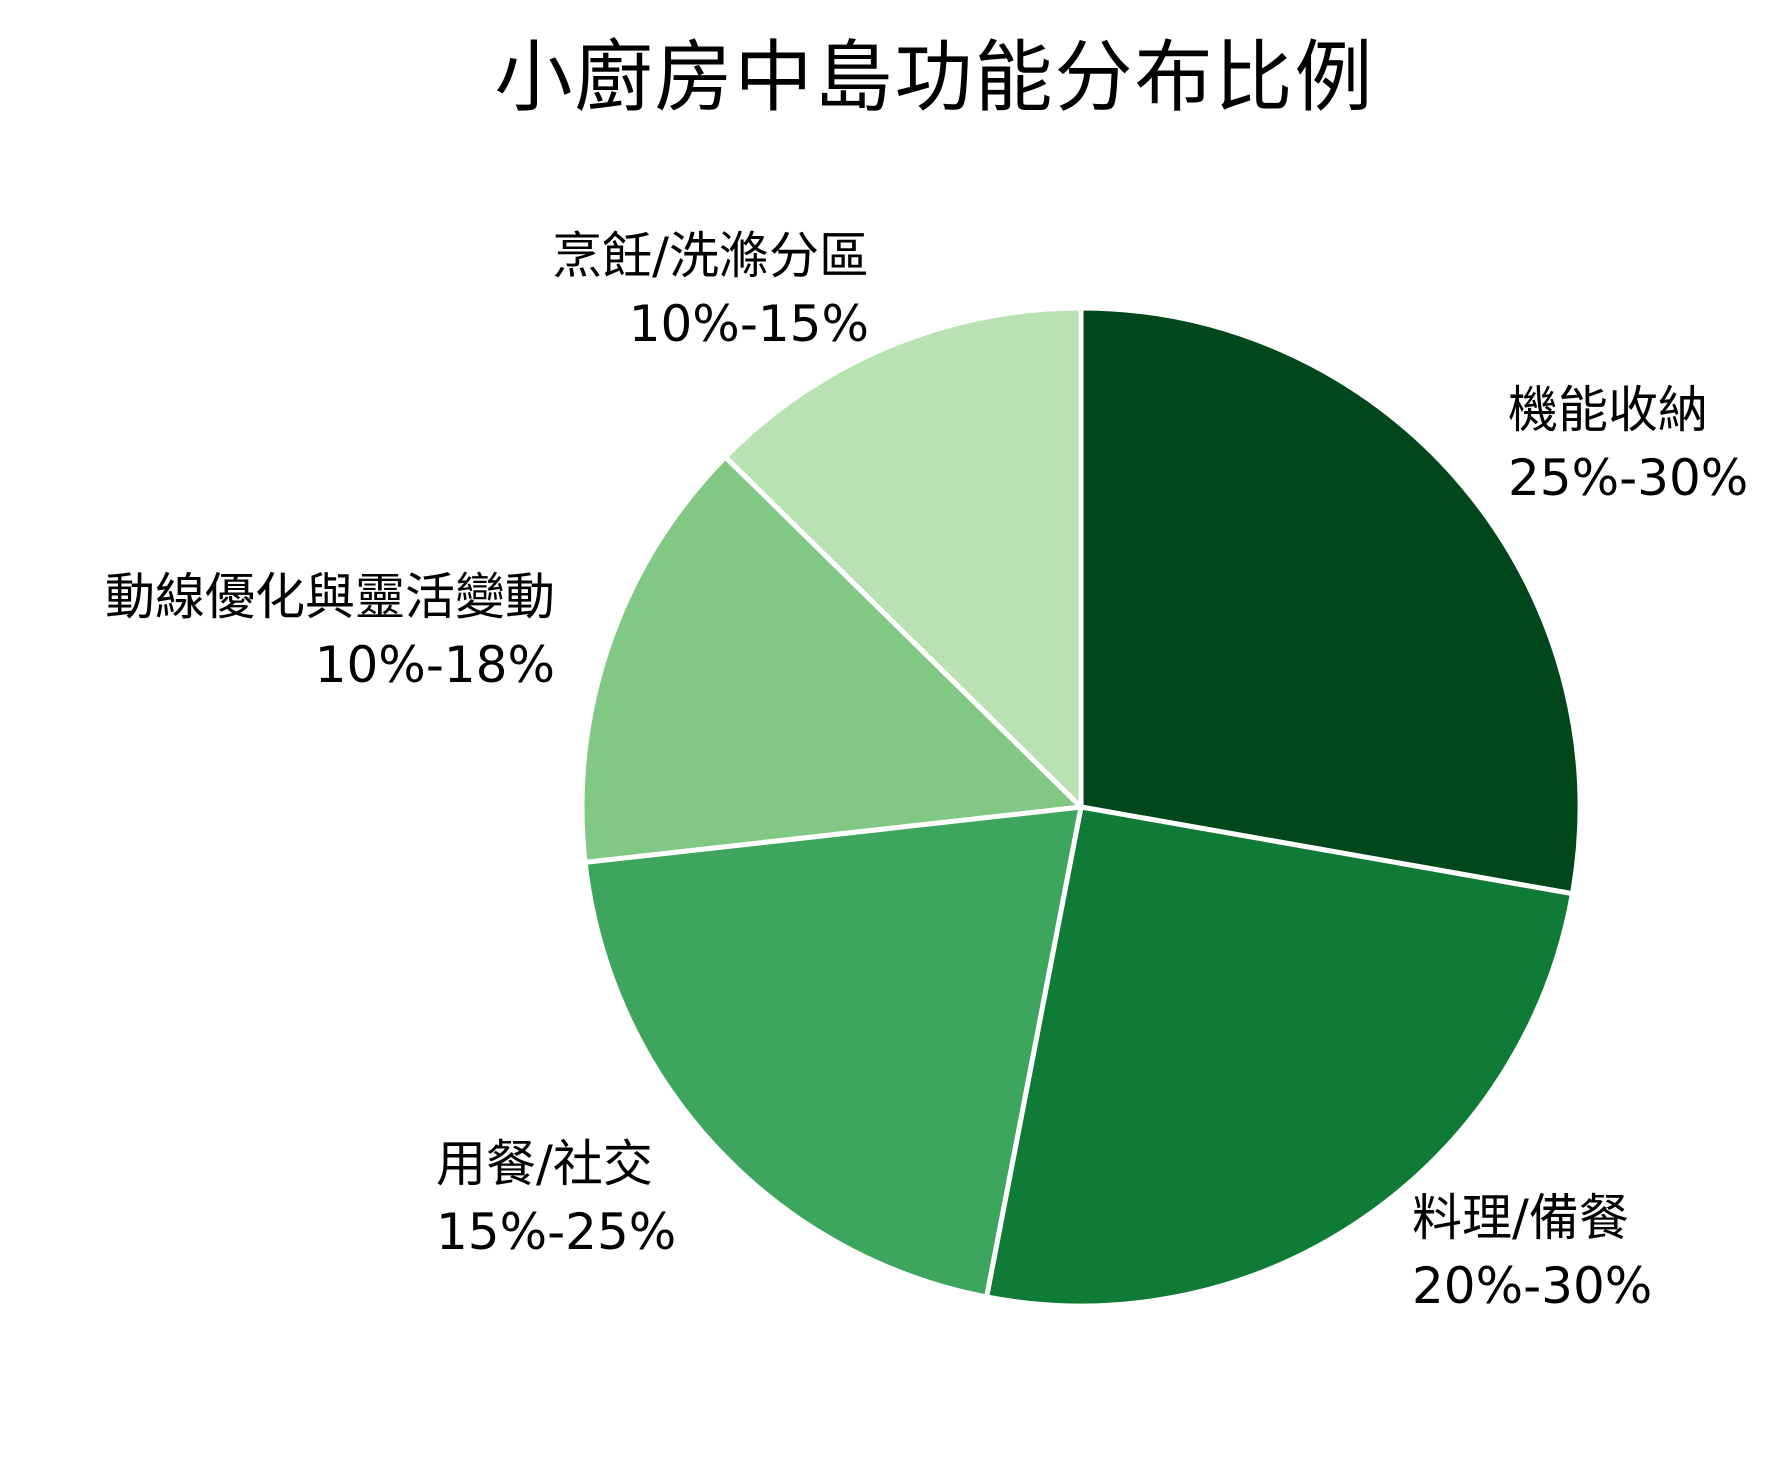 The width and height of the screenshot is (1789, 1468). Describe the element at coordinates (434, 665) in the screenshot. I see `slice-label-range: 10%-18%` at that location.